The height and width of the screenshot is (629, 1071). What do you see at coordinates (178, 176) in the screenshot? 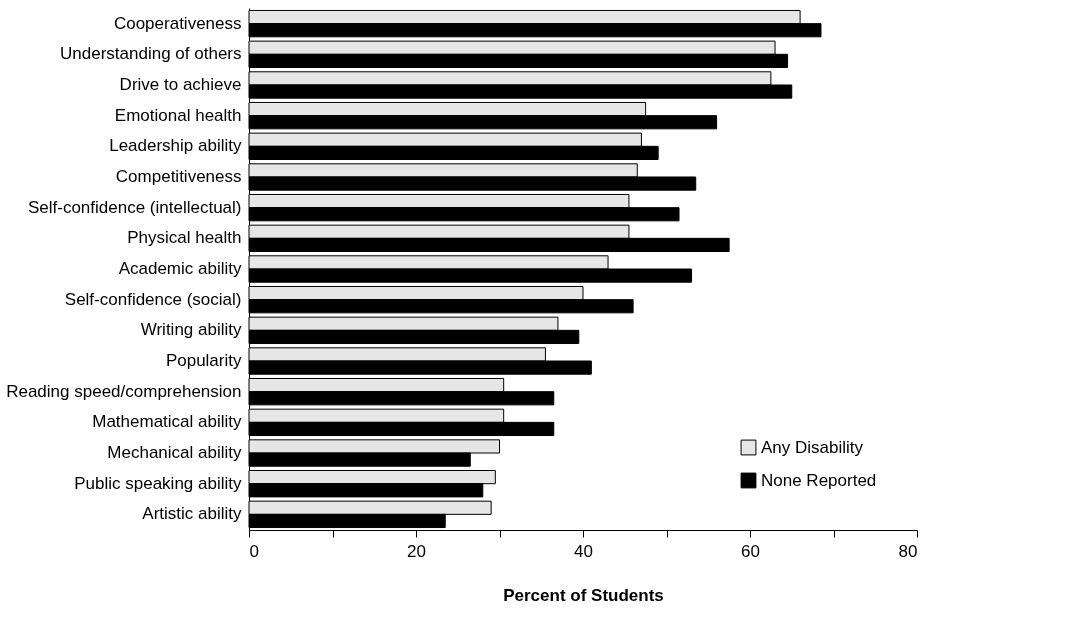
I see `y-tick-label: Competitiveness` at bounding box center [178, 176].